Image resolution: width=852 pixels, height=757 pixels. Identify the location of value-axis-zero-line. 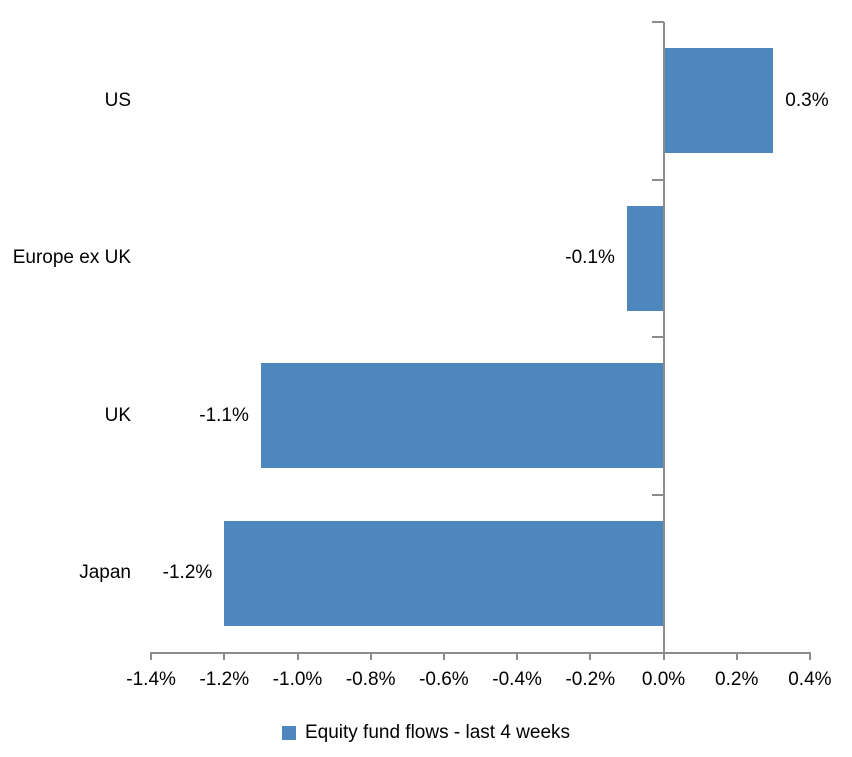
(663, 338).